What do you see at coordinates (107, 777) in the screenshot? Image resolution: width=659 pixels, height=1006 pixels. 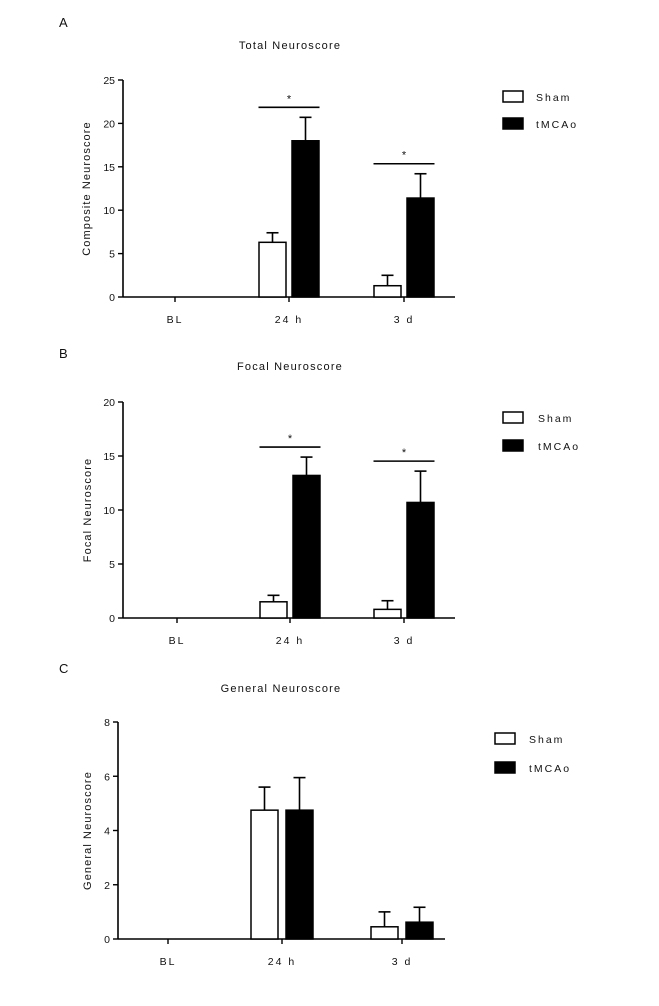 I see `y-tick-label: 6` at bounding box center [107, 777].